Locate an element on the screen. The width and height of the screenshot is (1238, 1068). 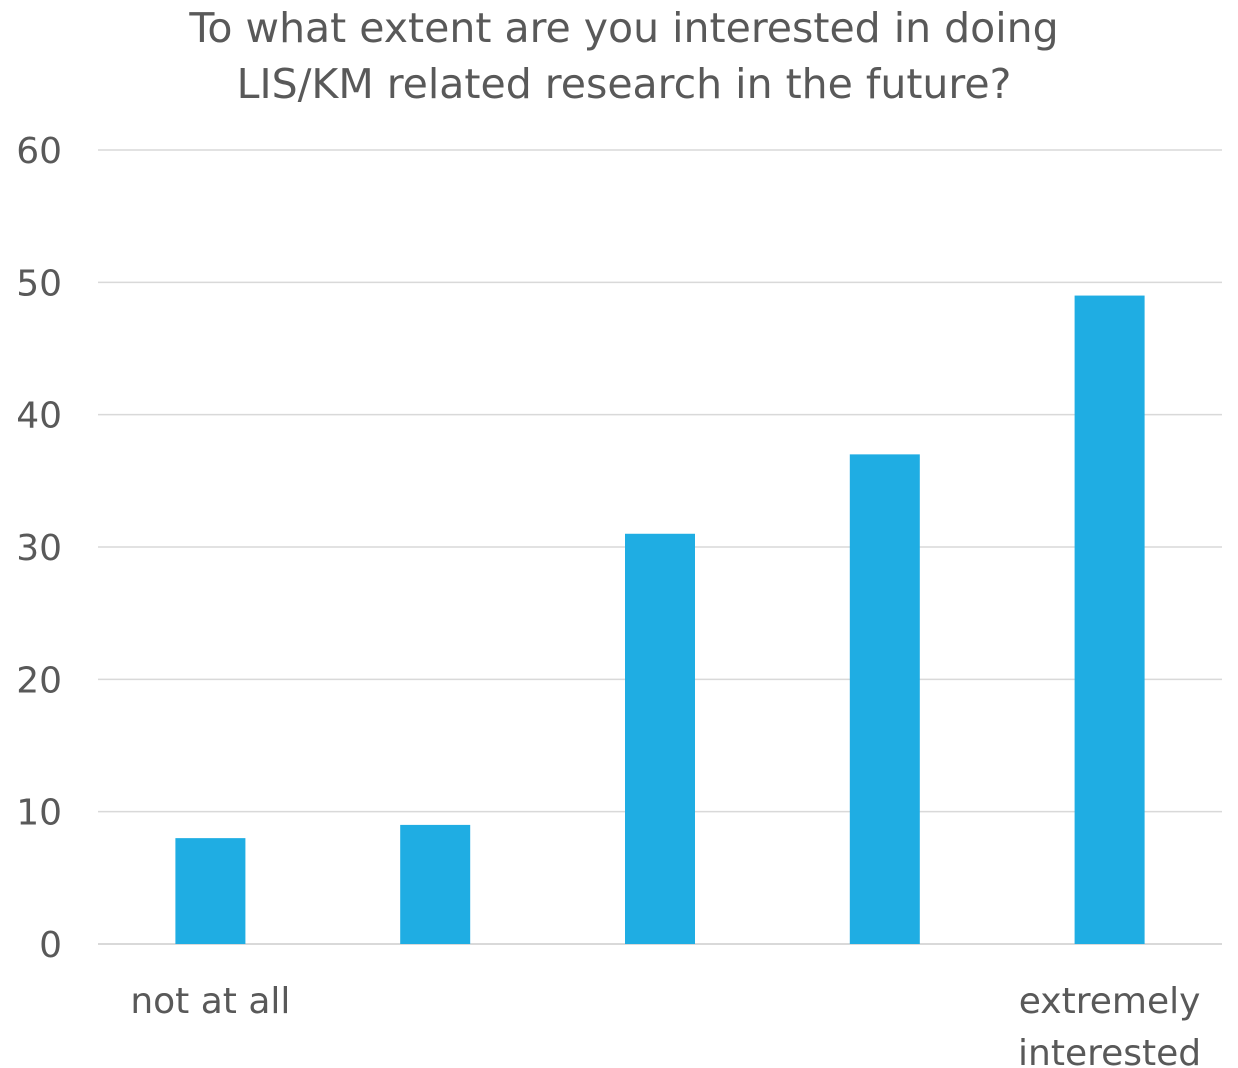
y-tick-label: 20 is located at coordinates (39, 680).